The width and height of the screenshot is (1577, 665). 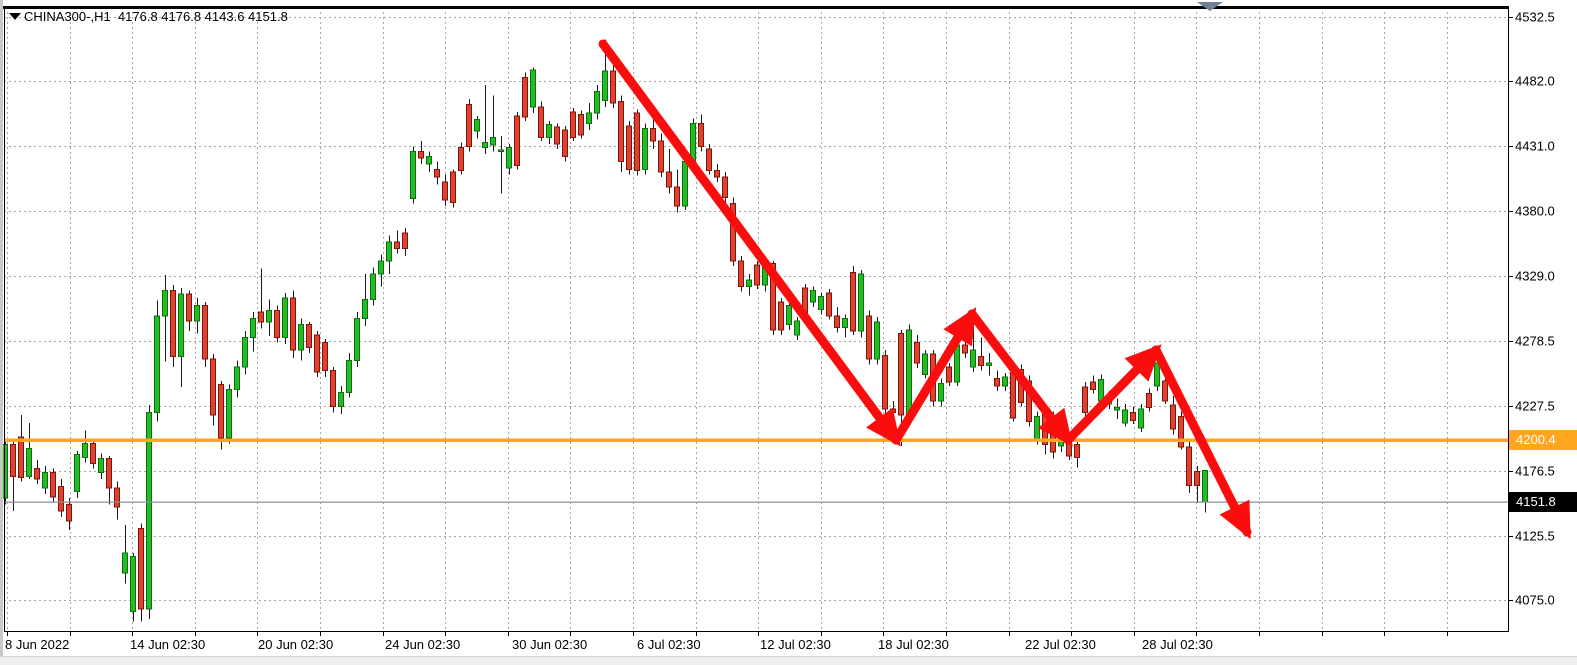 I want to click on time-axis-label: 20 Jun 02:30, so click(x=296, y=644).